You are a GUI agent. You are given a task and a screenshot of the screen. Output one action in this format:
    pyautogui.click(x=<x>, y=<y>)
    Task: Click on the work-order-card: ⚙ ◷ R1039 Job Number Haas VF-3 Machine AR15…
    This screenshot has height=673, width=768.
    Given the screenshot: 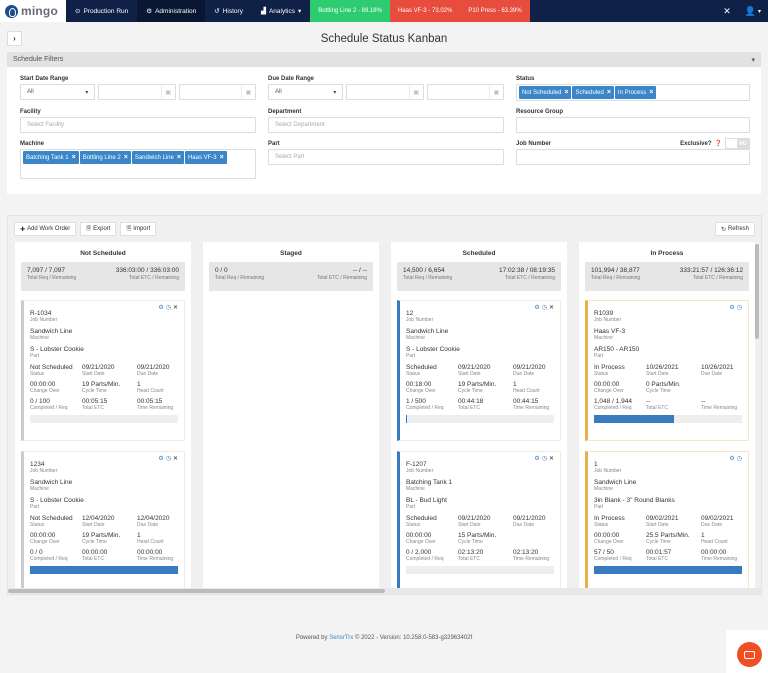 What is the action you would take?
    pyautogui.click(x=667, y=370)
    